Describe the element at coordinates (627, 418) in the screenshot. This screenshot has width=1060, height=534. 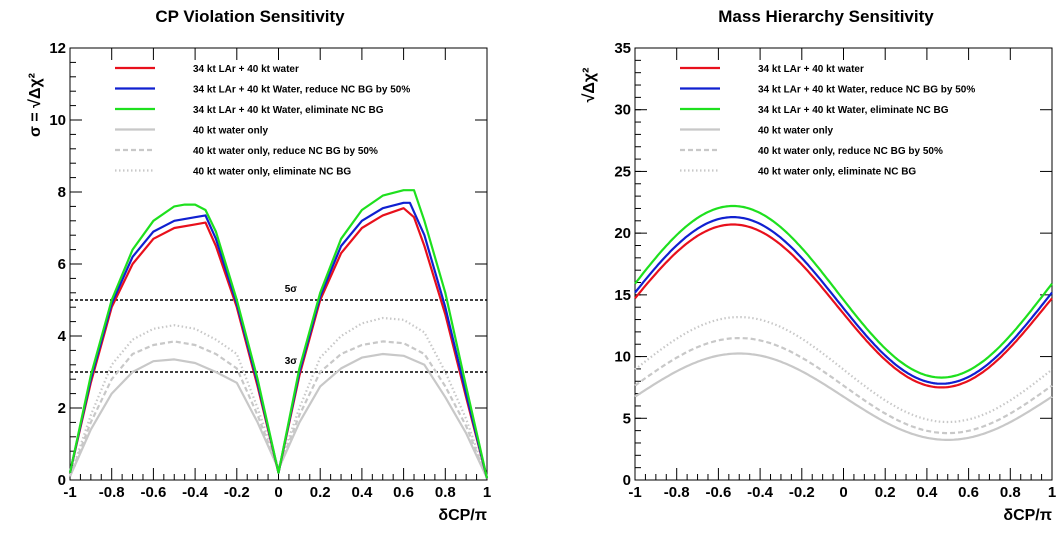
I see `y-tick-label: 5` at that location.